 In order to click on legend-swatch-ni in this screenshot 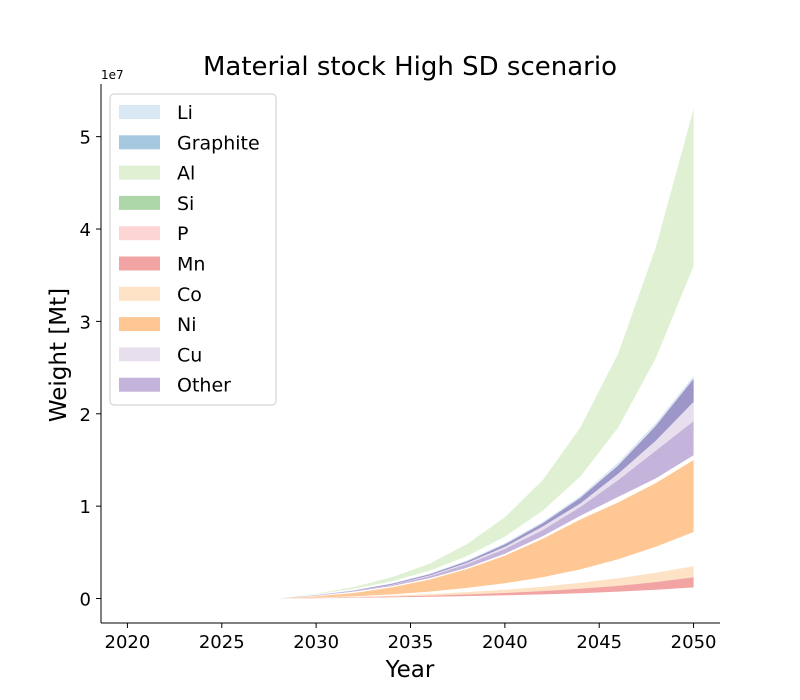, I will do `click(139, 324)`.